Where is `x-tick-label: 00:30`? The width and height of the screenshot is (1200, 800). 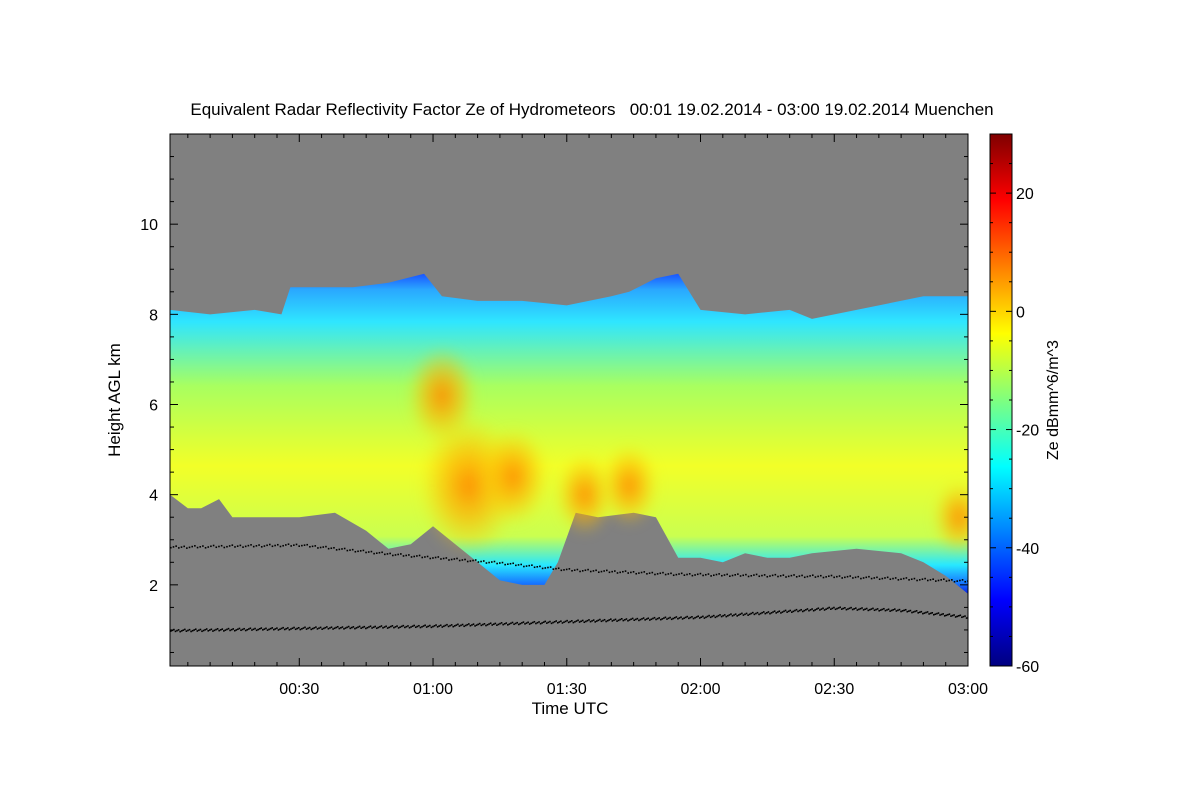
x-tick-label: 00:30 is located at coordinates (299, 689).